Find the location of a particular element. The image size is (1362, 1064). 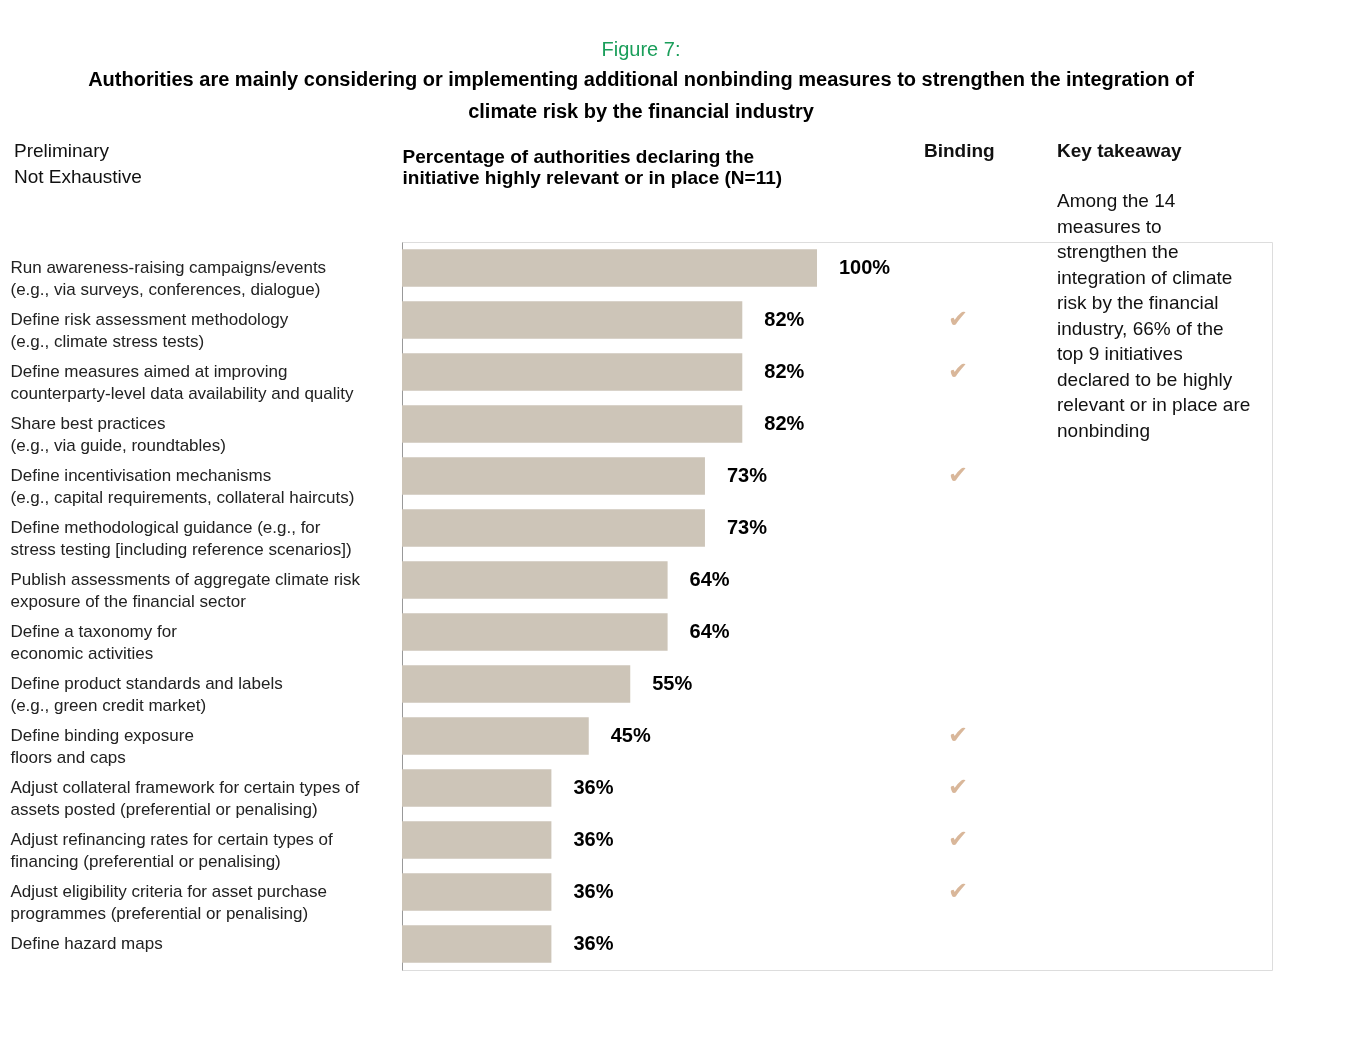

data-label: 100% is located at coordinates (865, 267).